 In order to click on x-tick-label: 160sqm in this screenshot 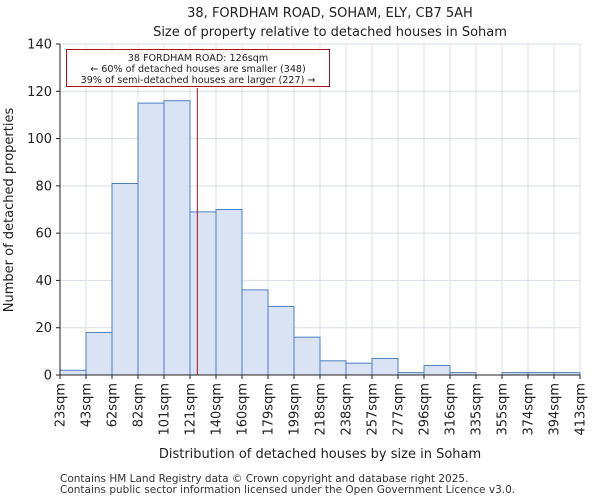, I will do `click(243, 409)`.